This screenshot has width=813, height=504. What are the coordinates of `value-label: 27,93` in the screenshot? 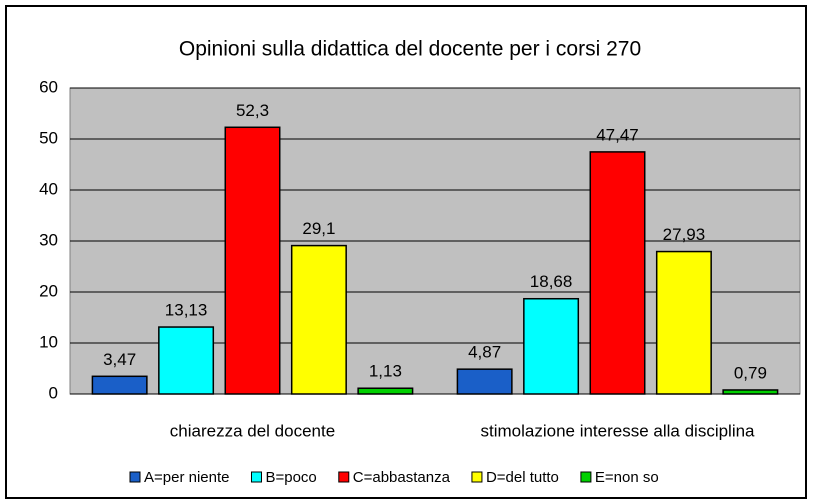 It's located at (684, 234).